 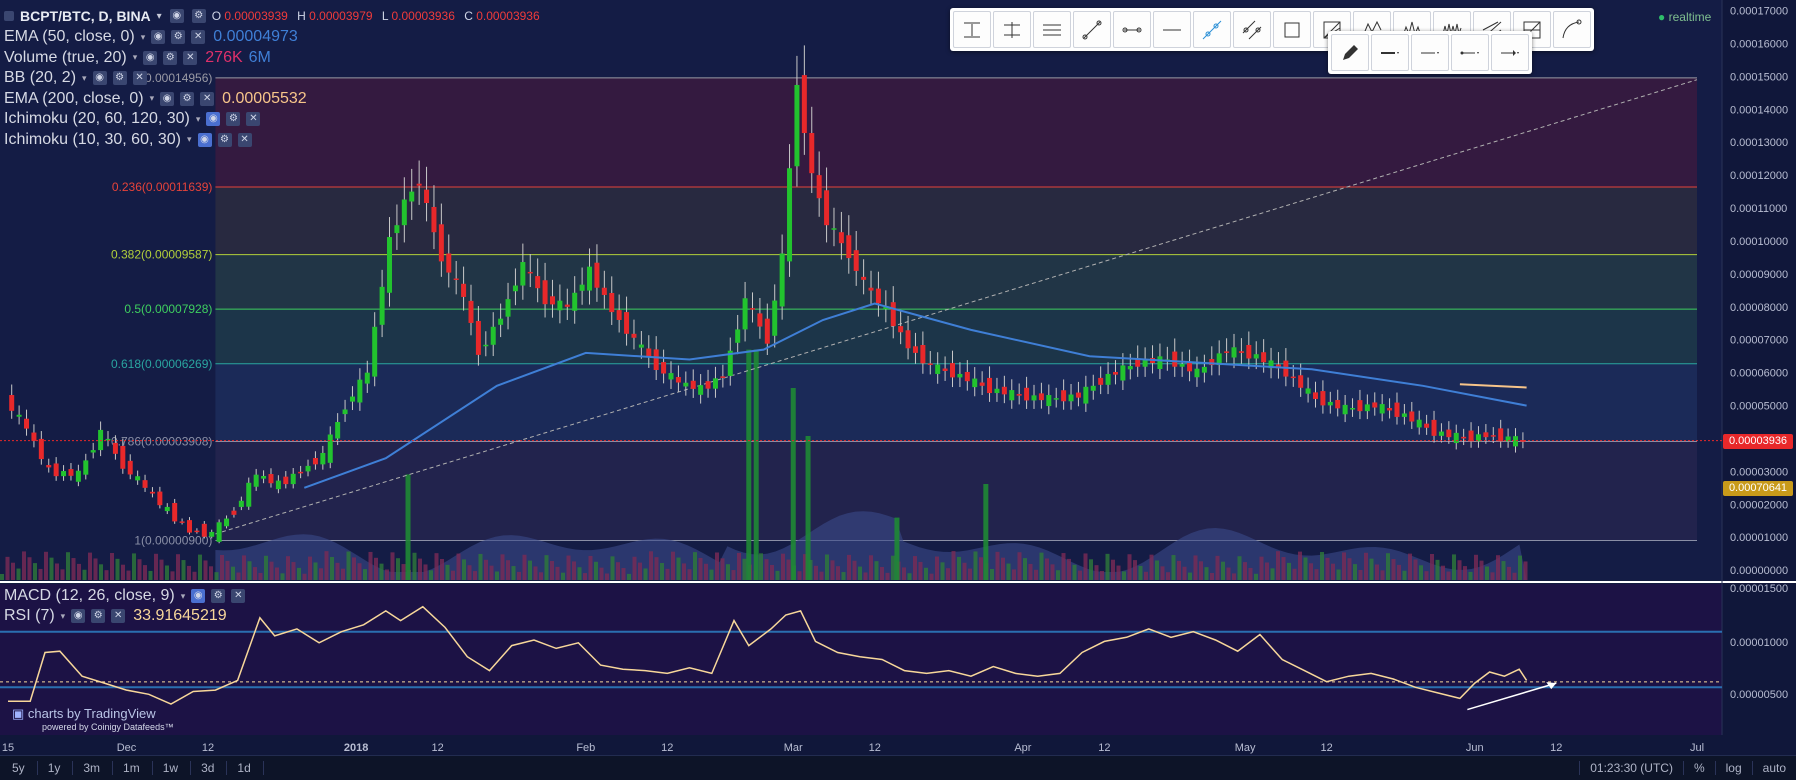 I want to click on date-tick-label: 15, so click(x=8, y=748).